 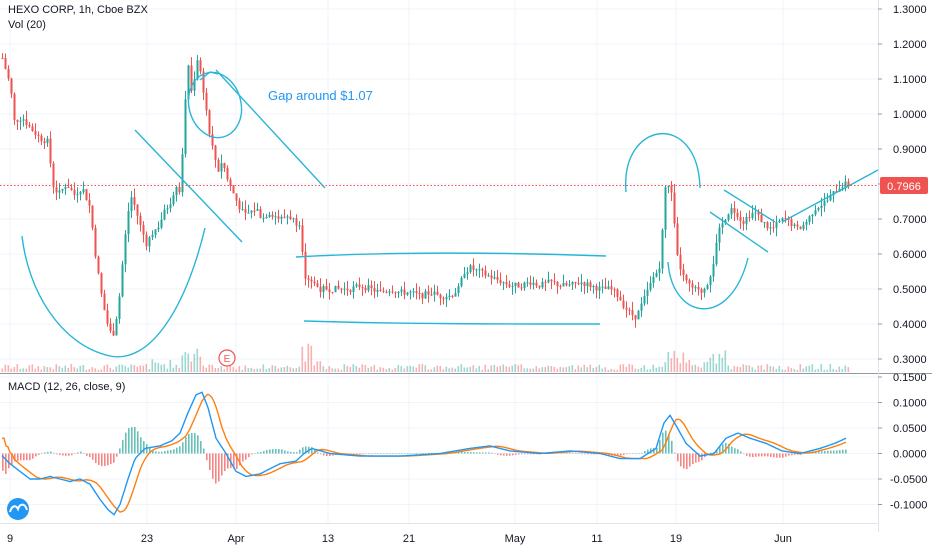 What do you see at coordinates (830, 196) in the screenshot?
I see `breakout-trend-line` at bounding box center [830, 196].